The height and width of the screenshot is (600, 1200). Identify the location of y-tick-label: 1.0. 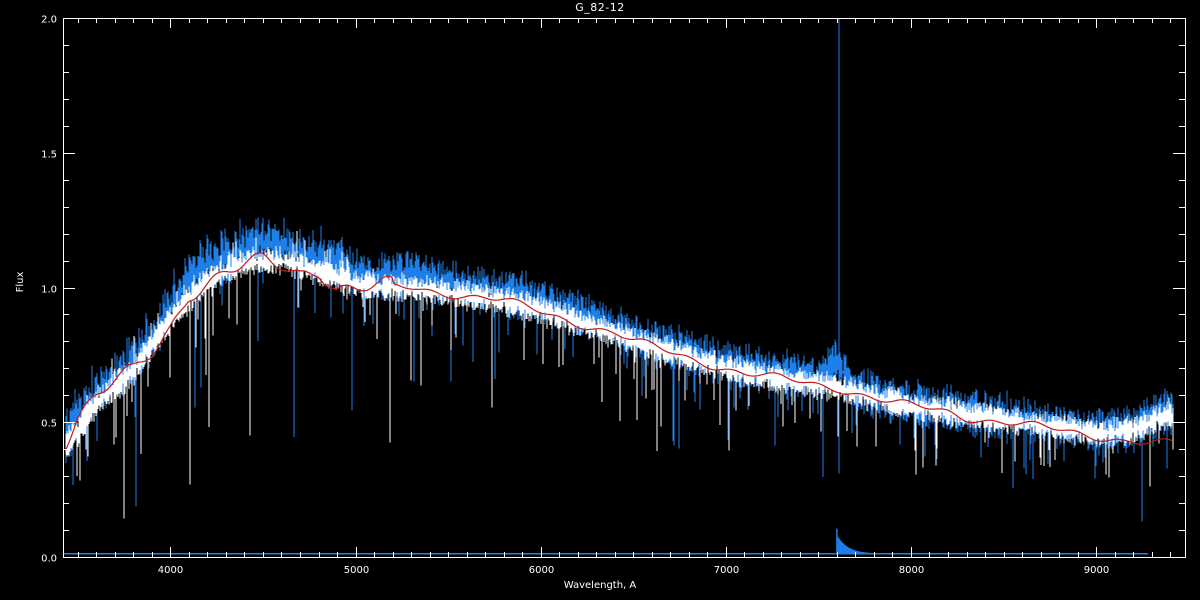
(49, 290).